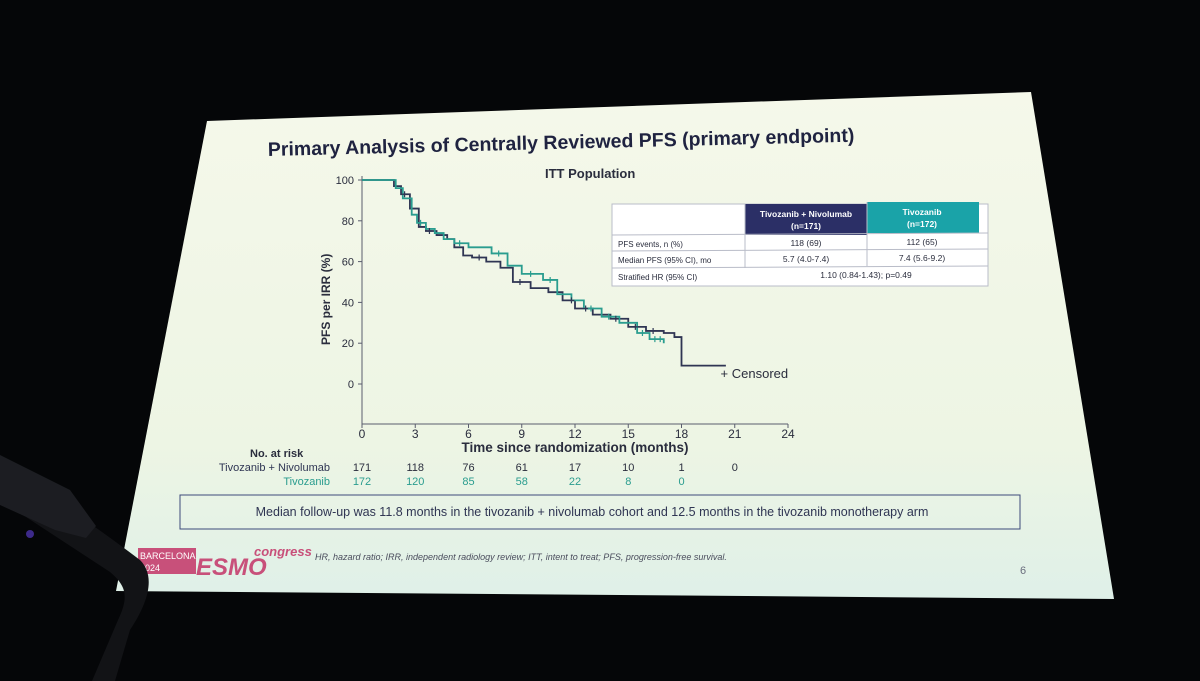 The height and width of the screenshot is (681, 1200). I want to click on y-axis-label: PFS per IRR (%), so click(326, 299).